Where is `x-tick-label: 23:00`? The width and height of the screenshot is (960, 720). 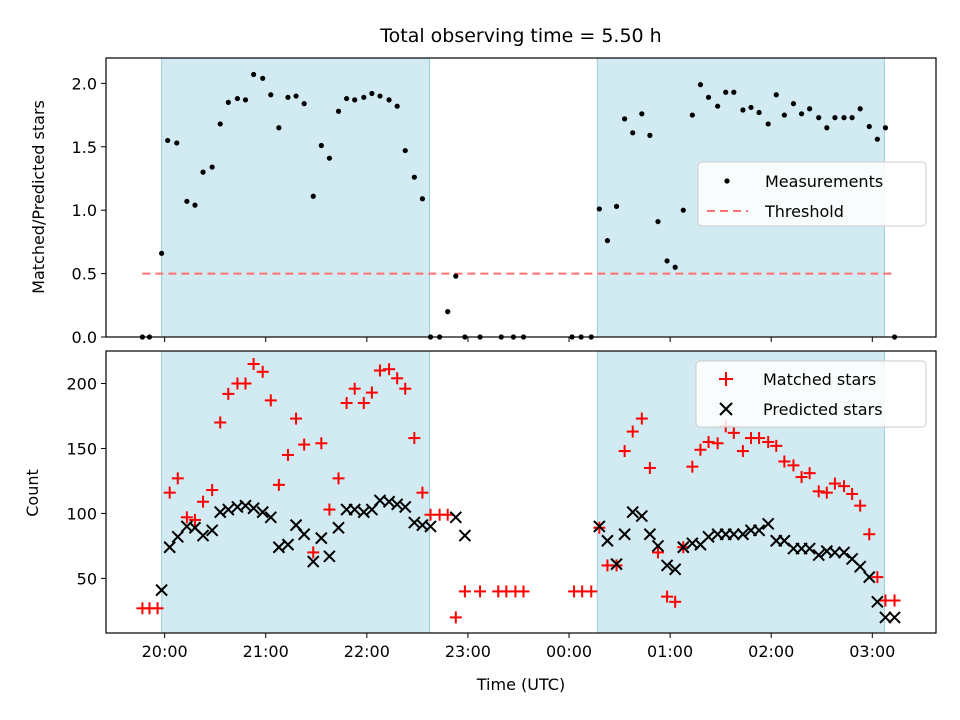 x-tick-label: 23:00 is located at coordinates (468, 651).